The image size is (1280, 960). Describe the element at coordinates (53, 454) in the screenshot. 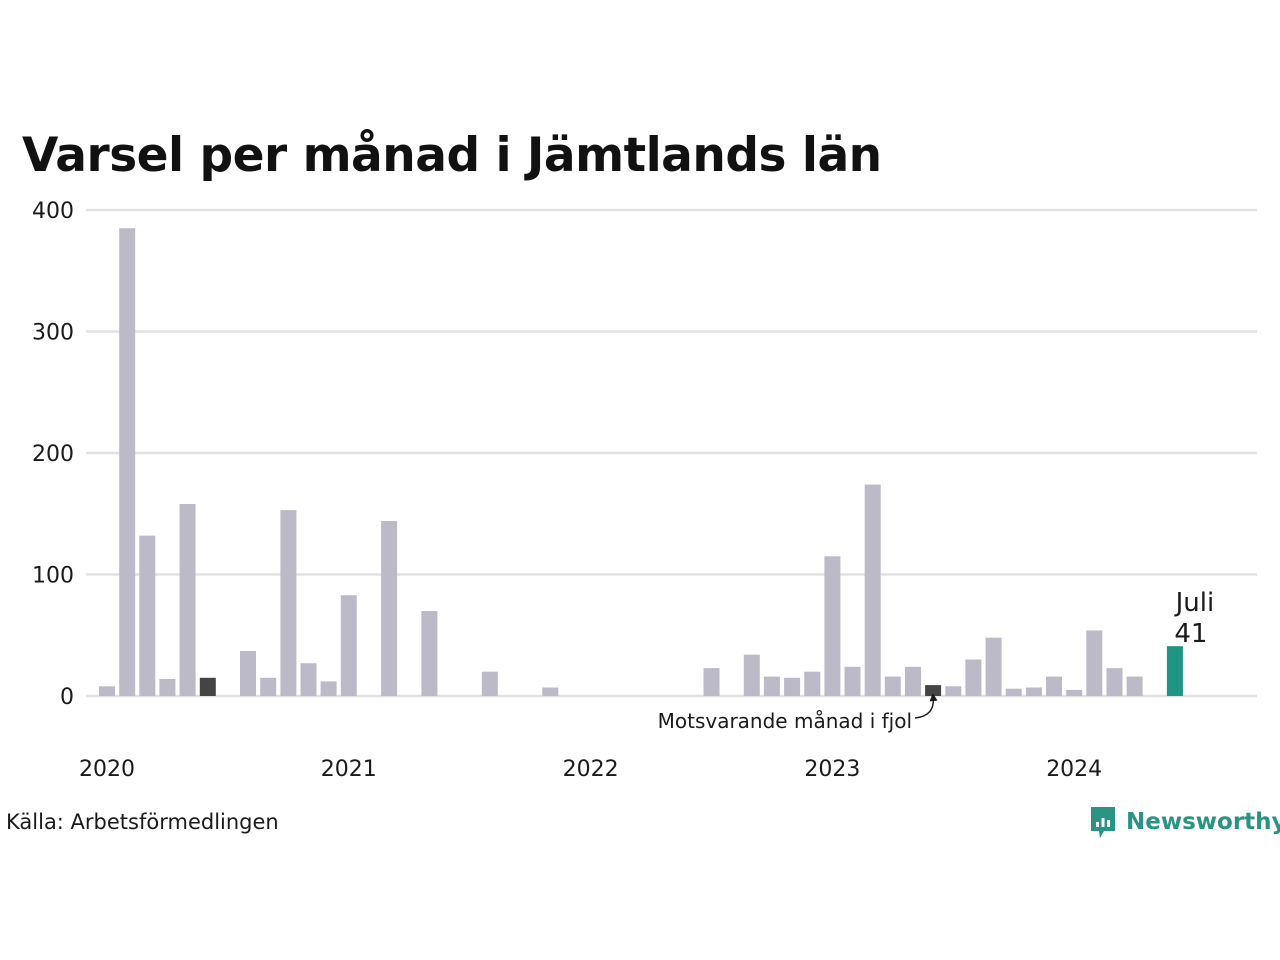

I see `y-tick-label: 200` at that location.